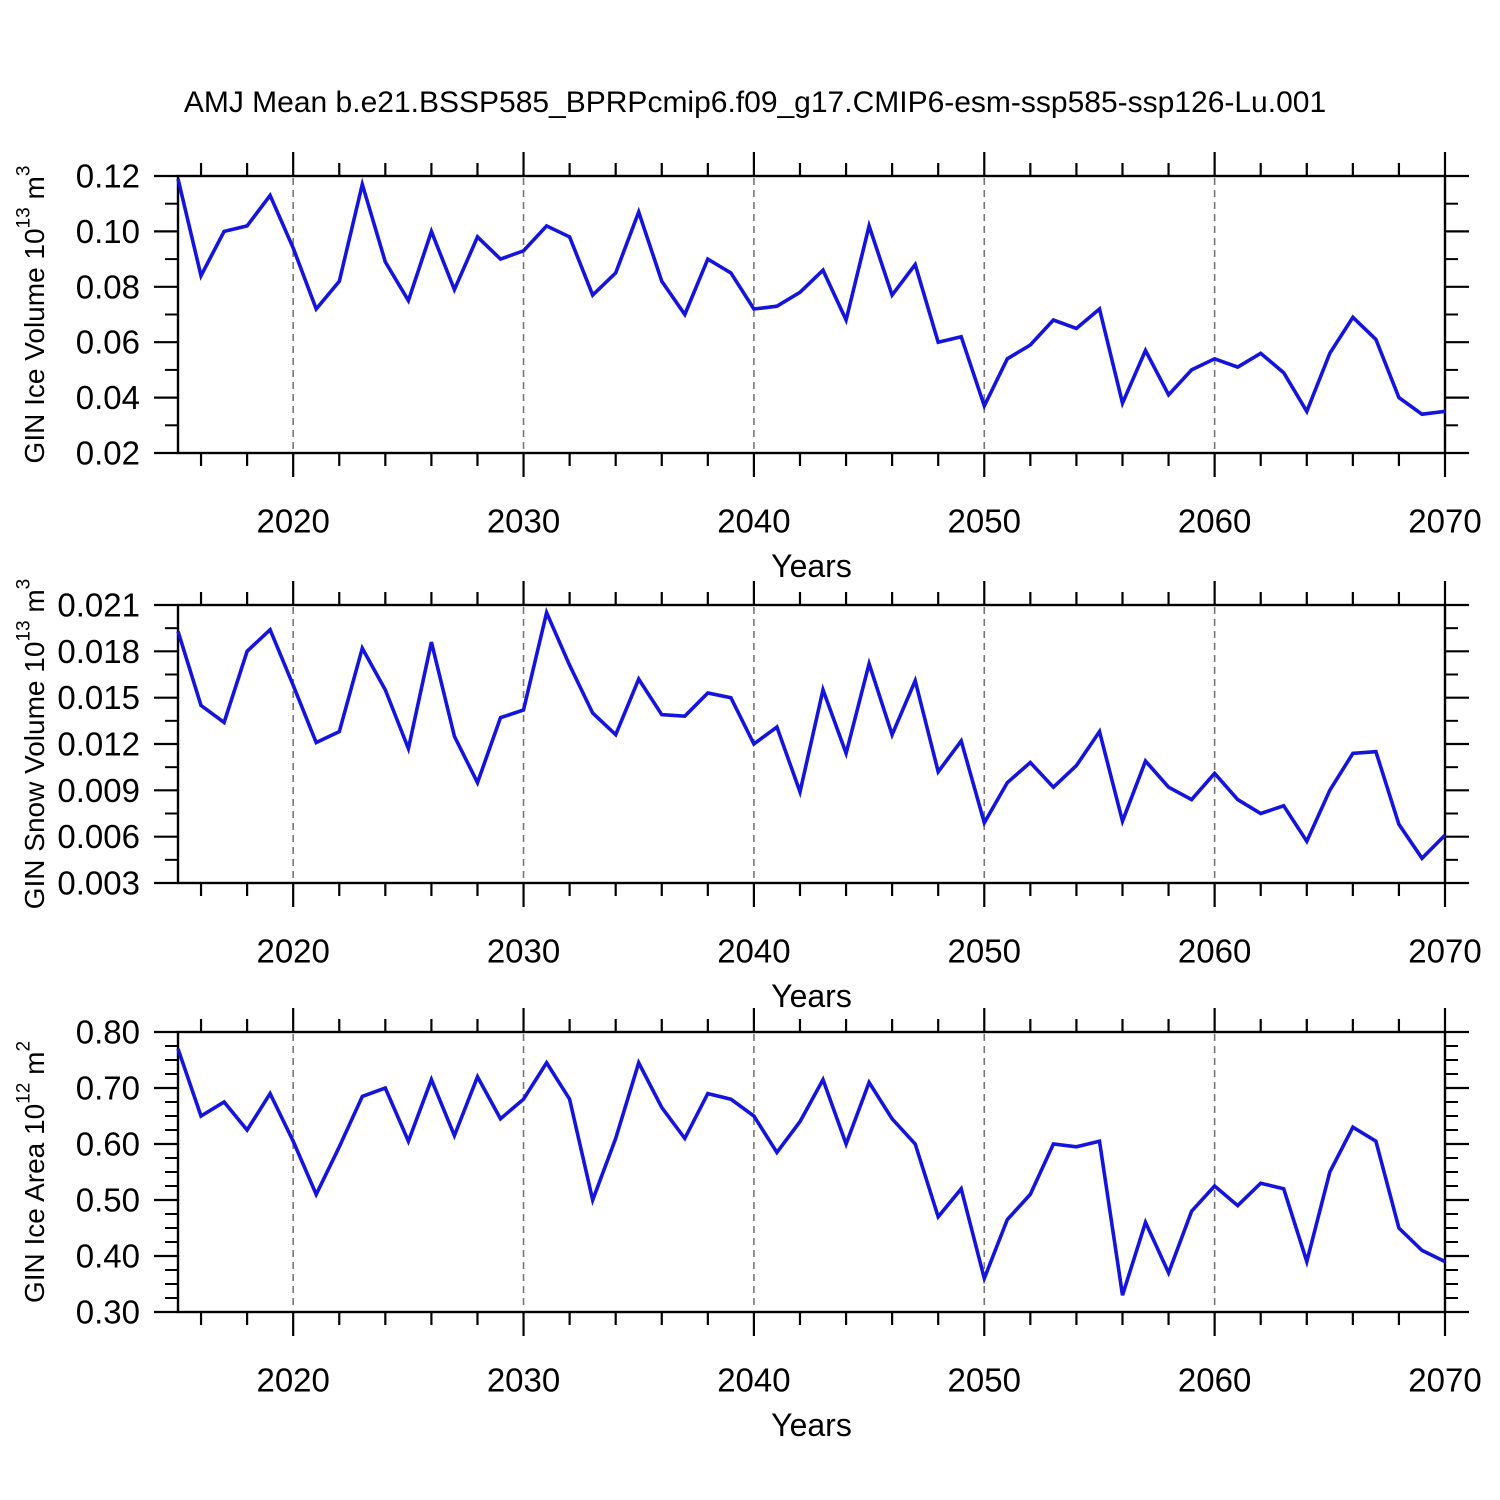 The width and height of the screenshot is (1500, 1500). I want to click on y-tick-label: 0.40, so click(108, 1256).